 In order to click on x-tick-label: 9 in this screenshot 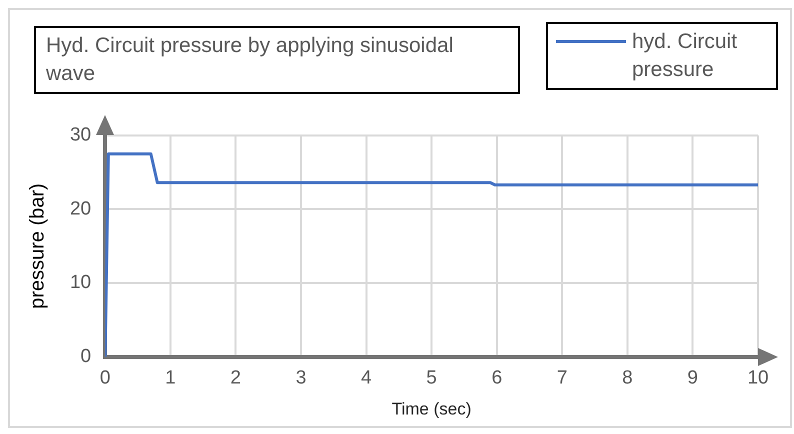, I will do `click(692, 377)`.